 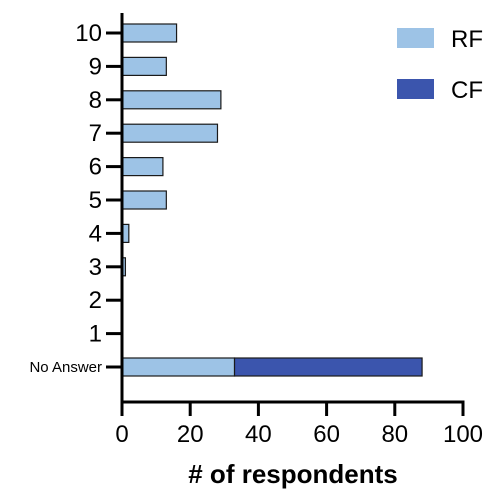 I want to click on y-tick-label: No Answer, so click(x=65, y=367).